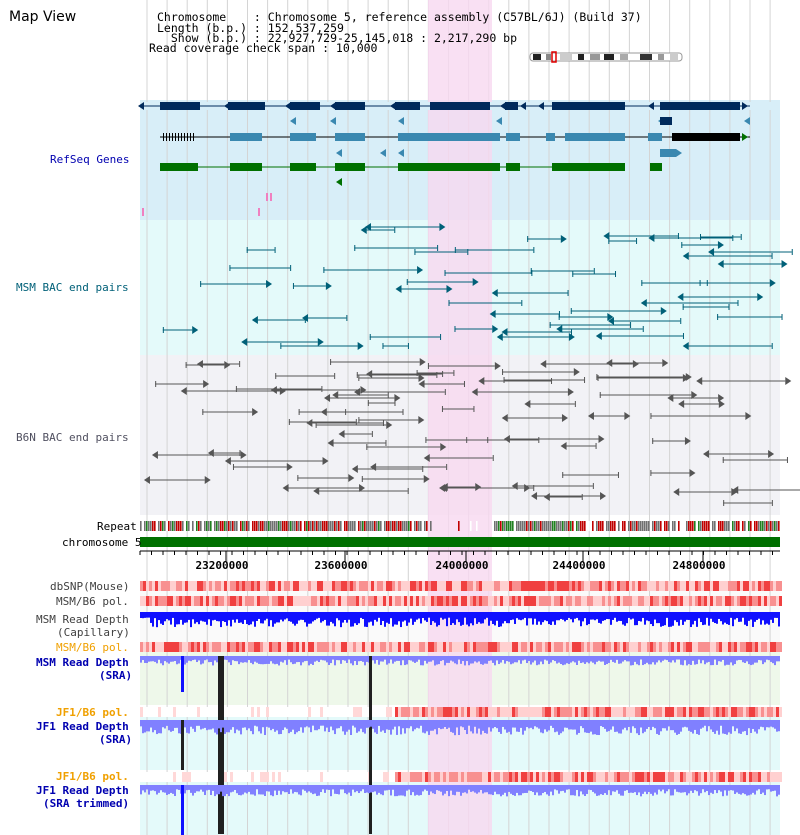 The image size is (800, 835). What do you see at coordinates (82, 790) in the screenshot?
I see `track-label-jf1-depth-trimmed: JF1 Read Depth` at bounding box center [82, 790].